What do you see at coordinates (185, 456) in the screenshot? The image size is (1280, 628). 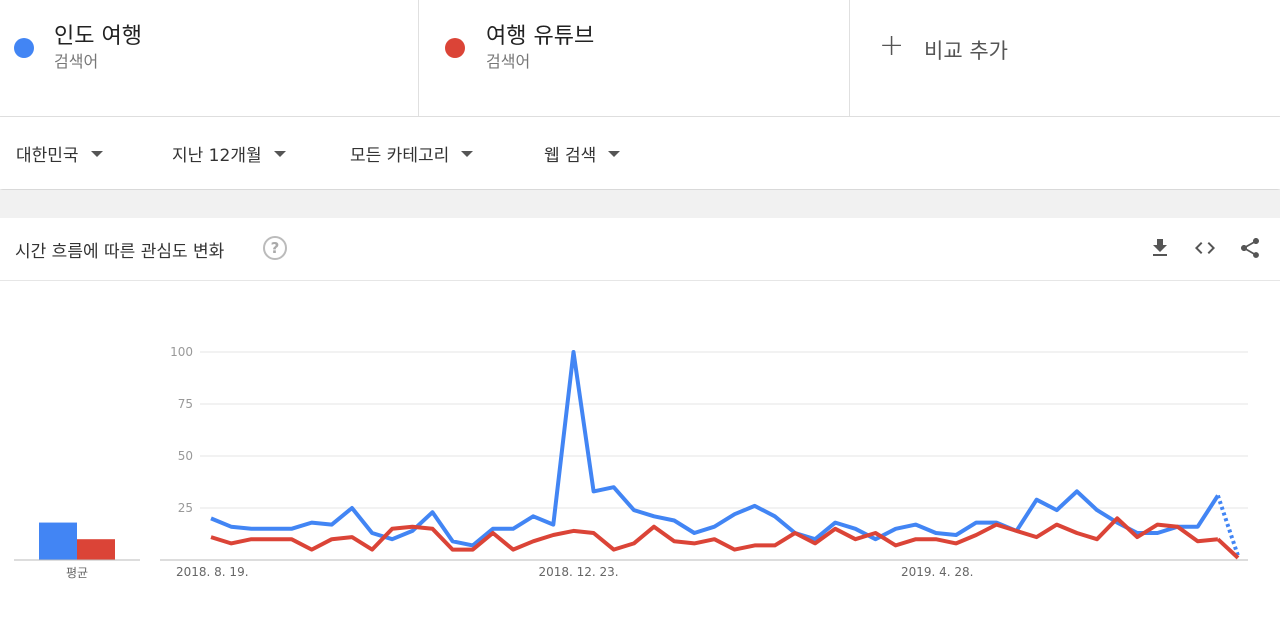 I see `y-tick-label: 50` at bounding box center [185, 456].